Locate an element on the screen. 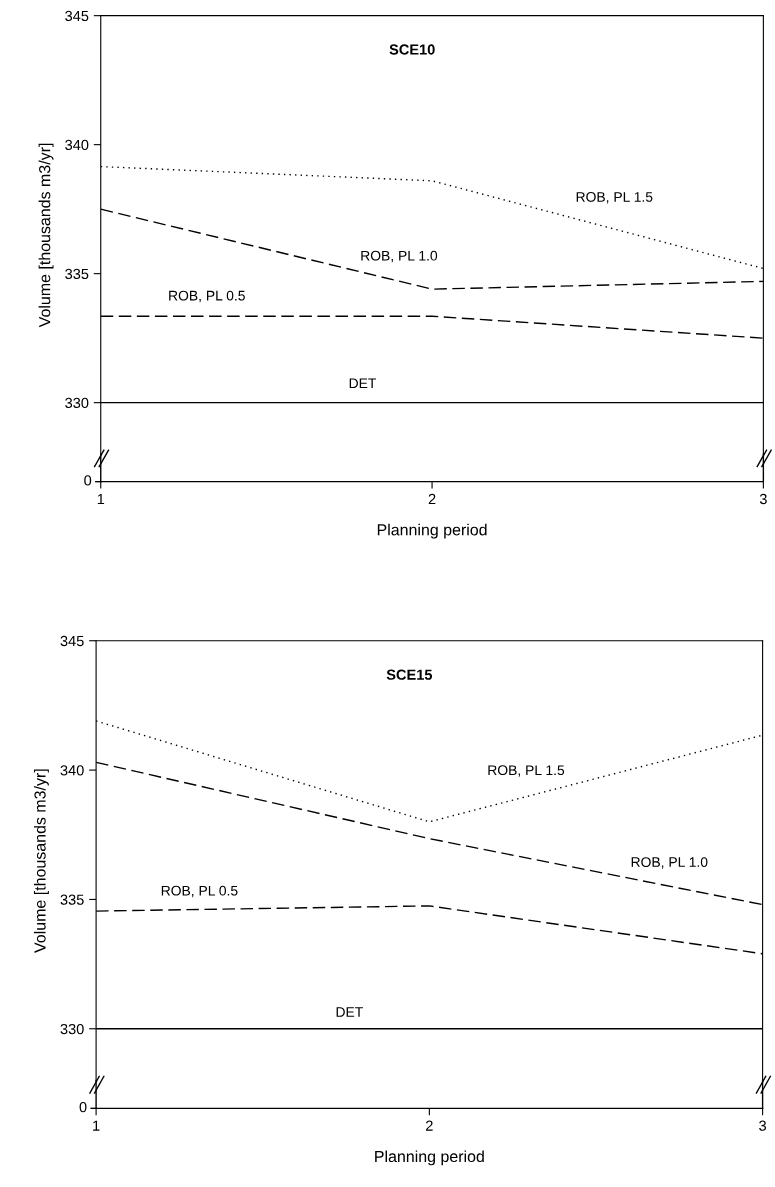  text: SCE15 is located at coordinates (409, 674).